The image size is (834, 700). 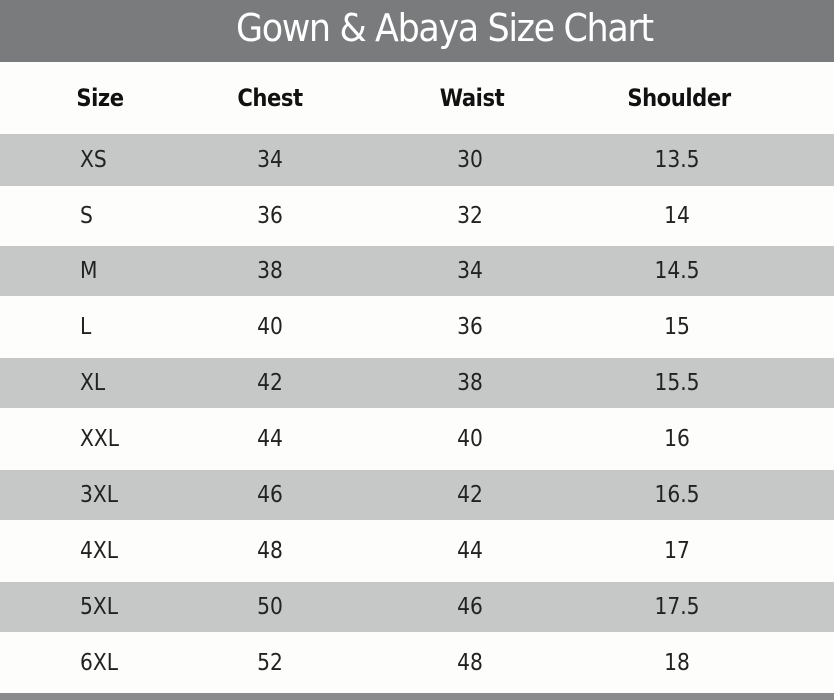 I want to click on cell-shoulder: 16.5, so click(x=677, y=495).